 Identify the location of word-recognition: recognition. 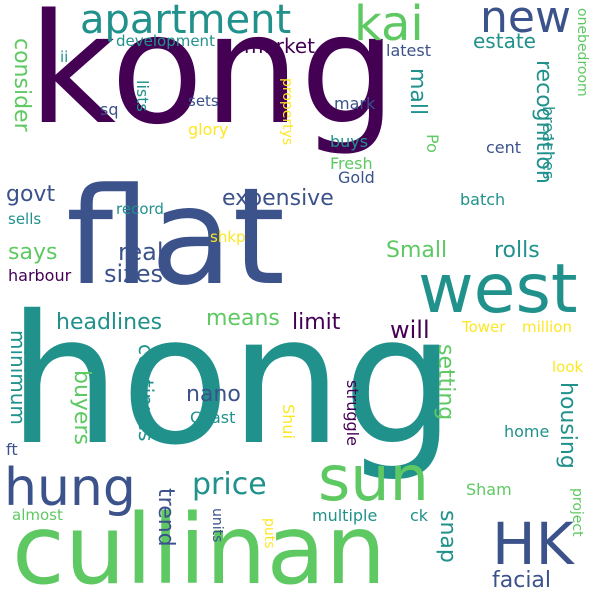
(543, 122).